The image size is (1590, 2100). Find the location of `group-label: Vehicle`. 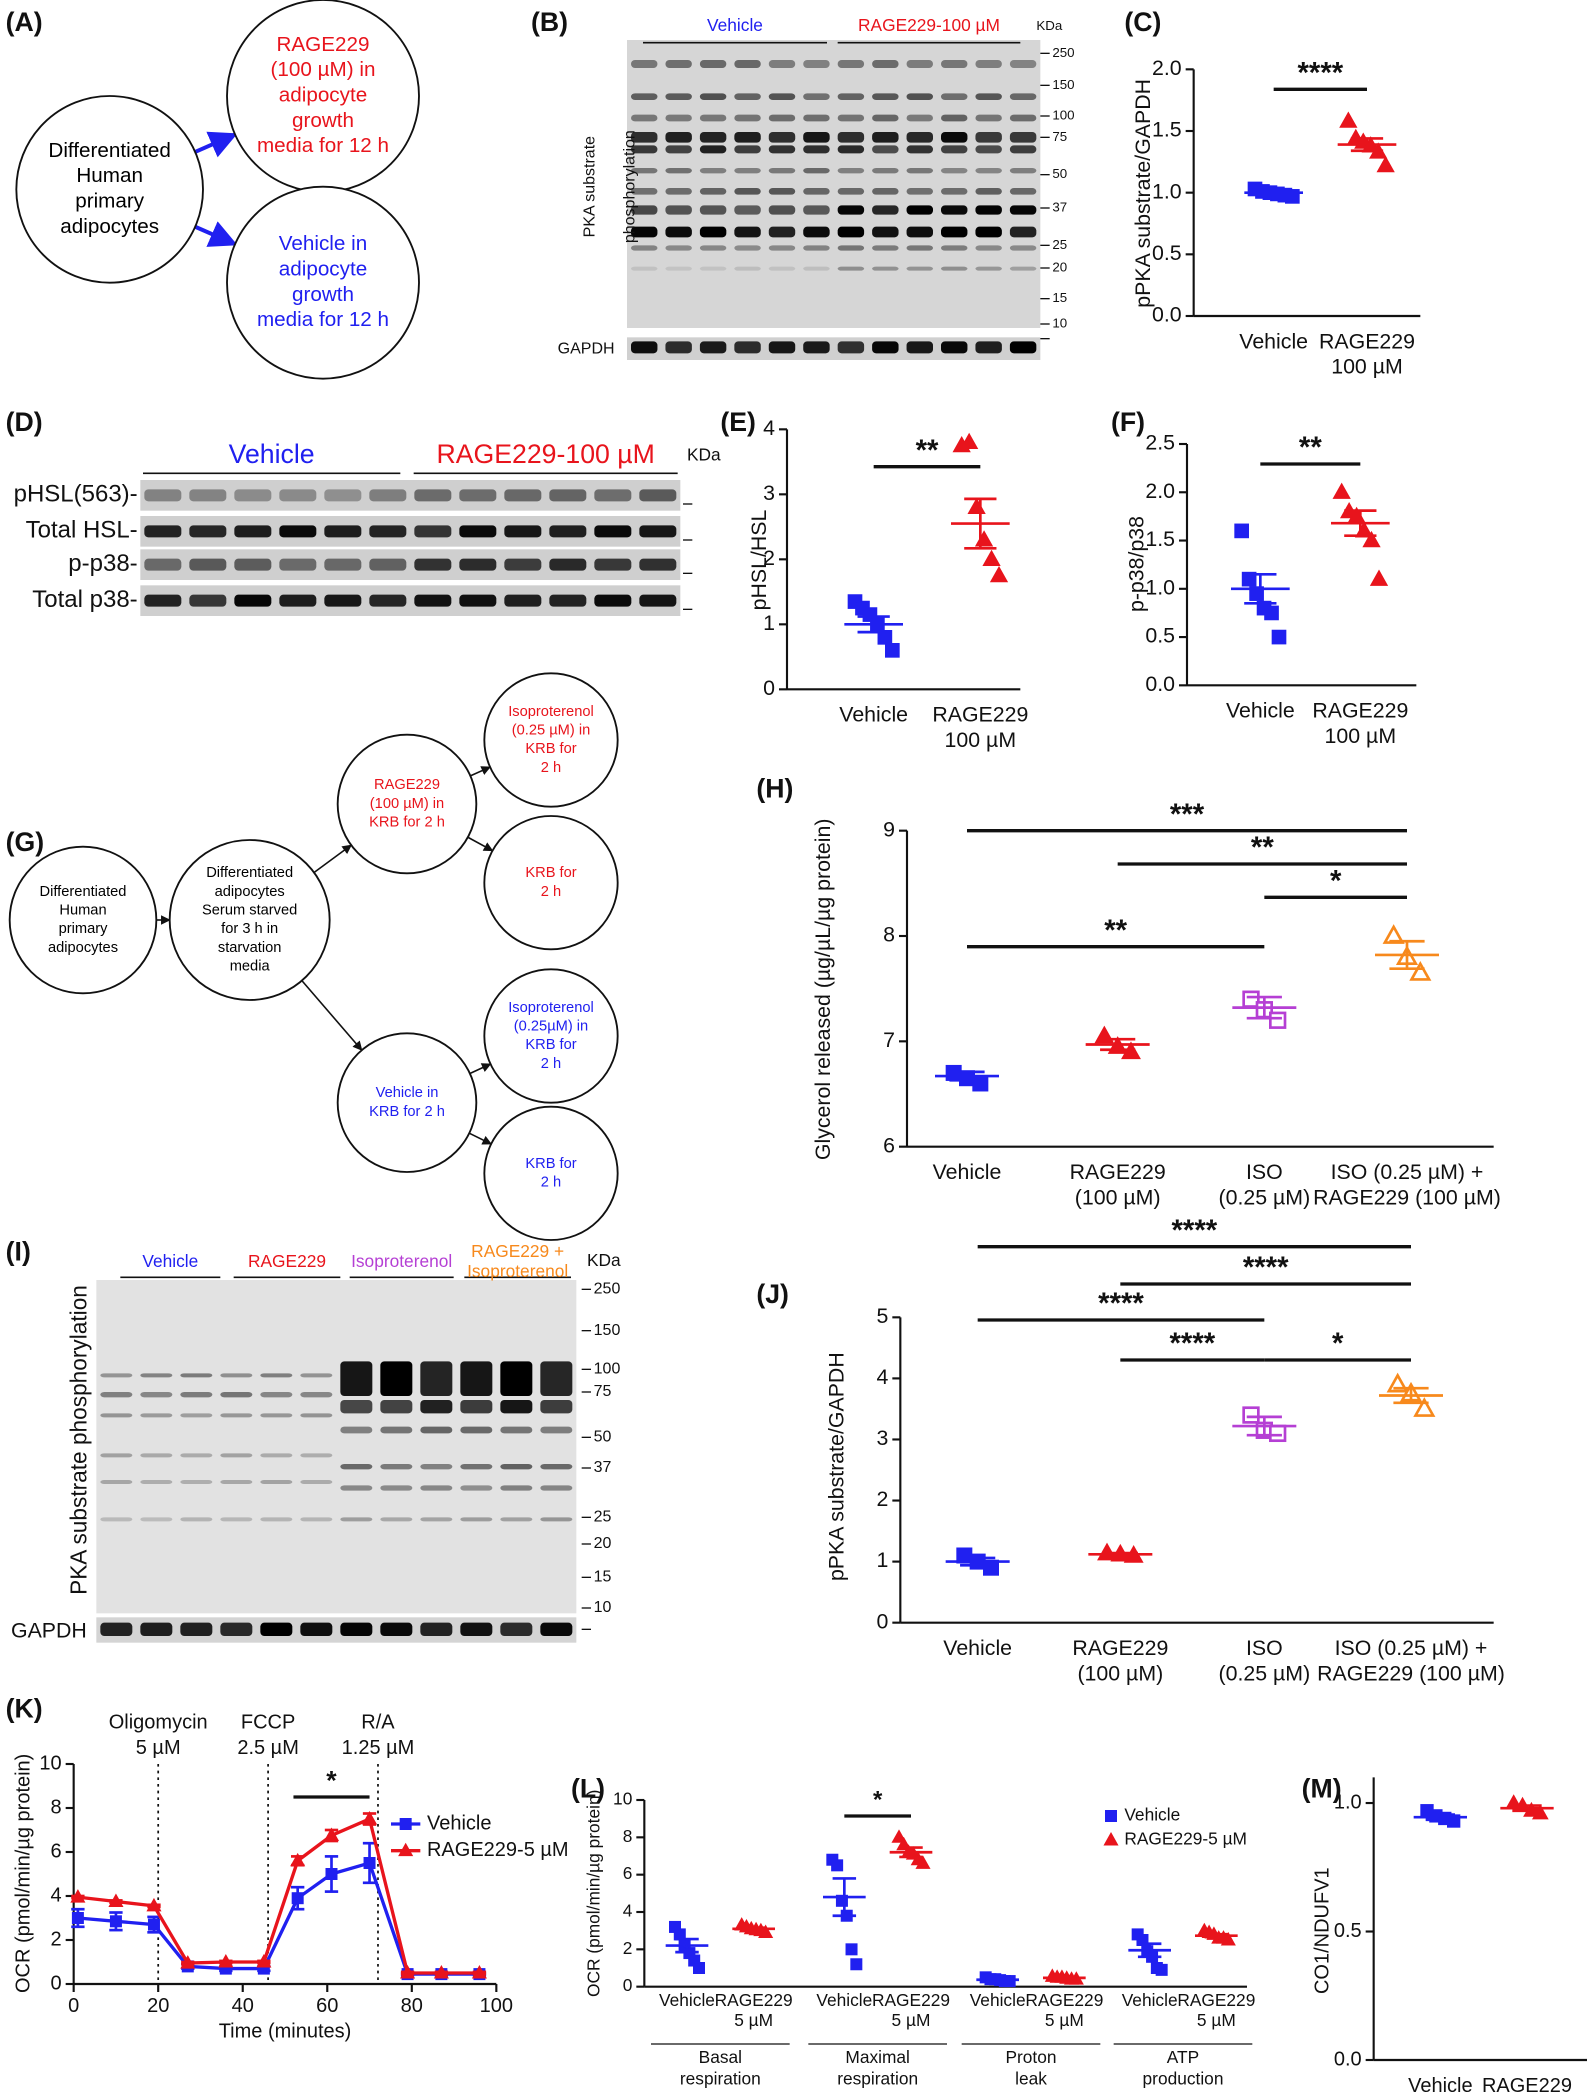

group-label: Vehicle is located at coordinates (735, 25).